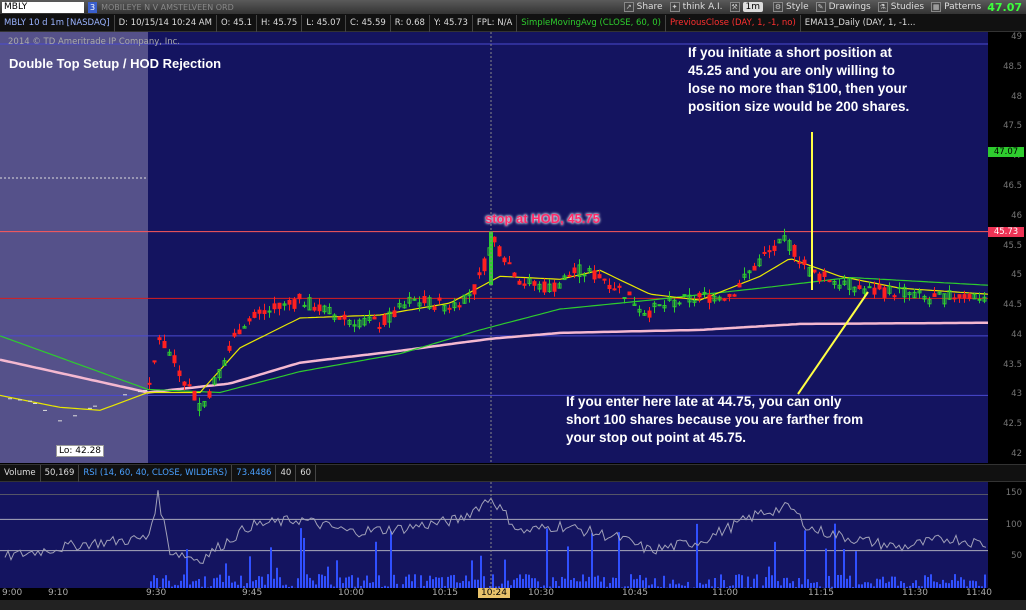 Image resolution: width=1026 pixels, height=610 pixels. I want to click on time-tick-label: 9:00, so click(12, 593).